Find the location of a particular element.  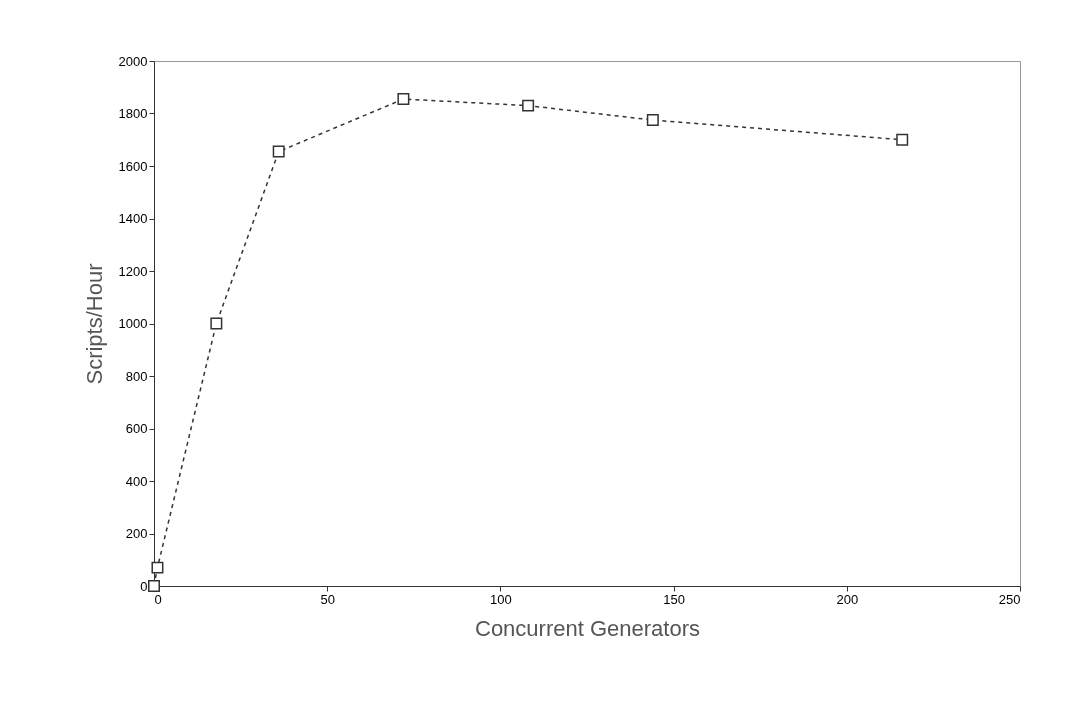

y-tick-label: 200 is located at coordinates (136, 533).